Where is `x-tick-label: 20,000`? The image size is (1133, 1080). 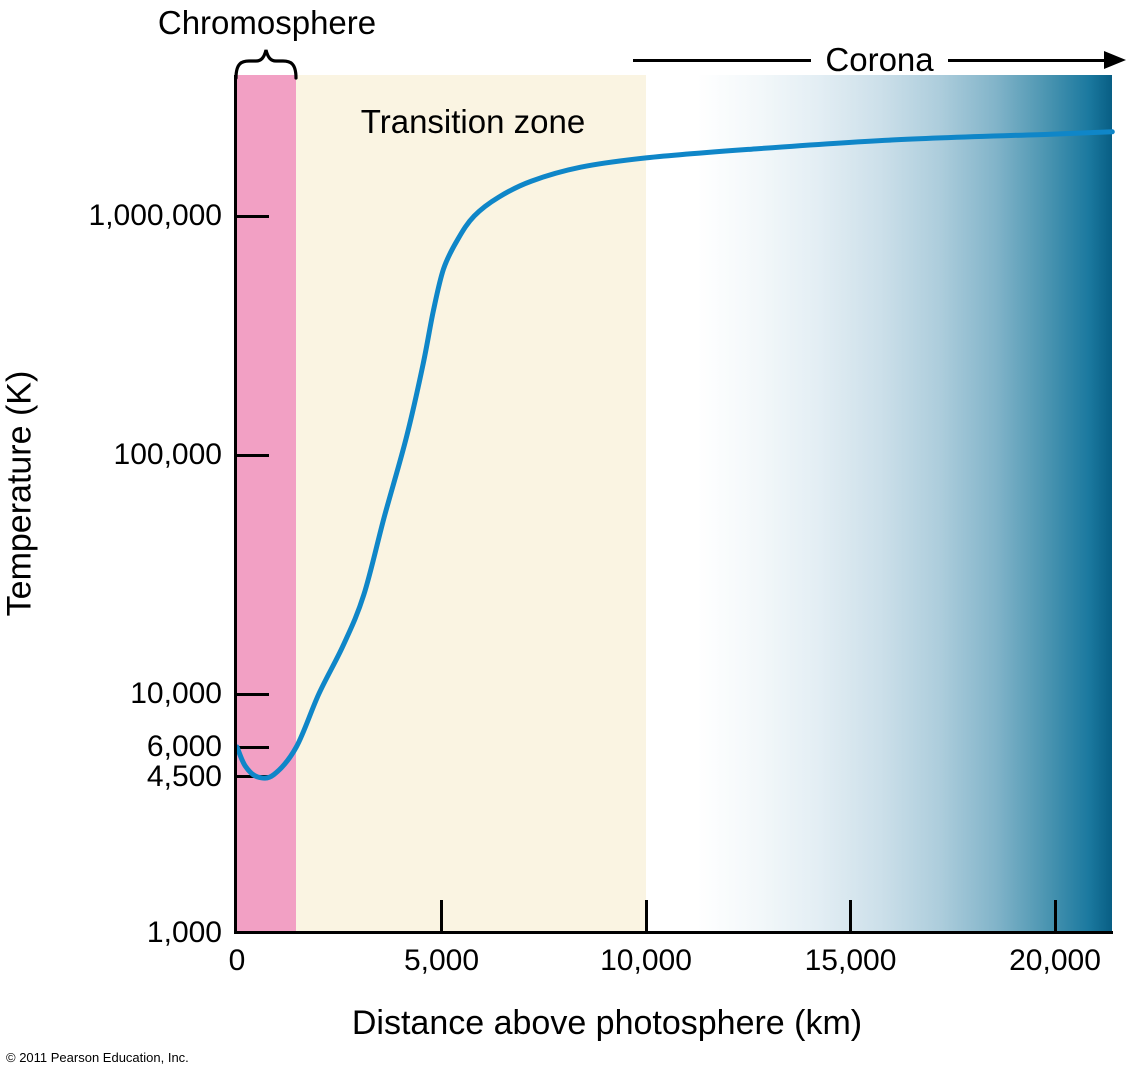 x-tick-label: 20,000 is located at coordinates (1055, 960).